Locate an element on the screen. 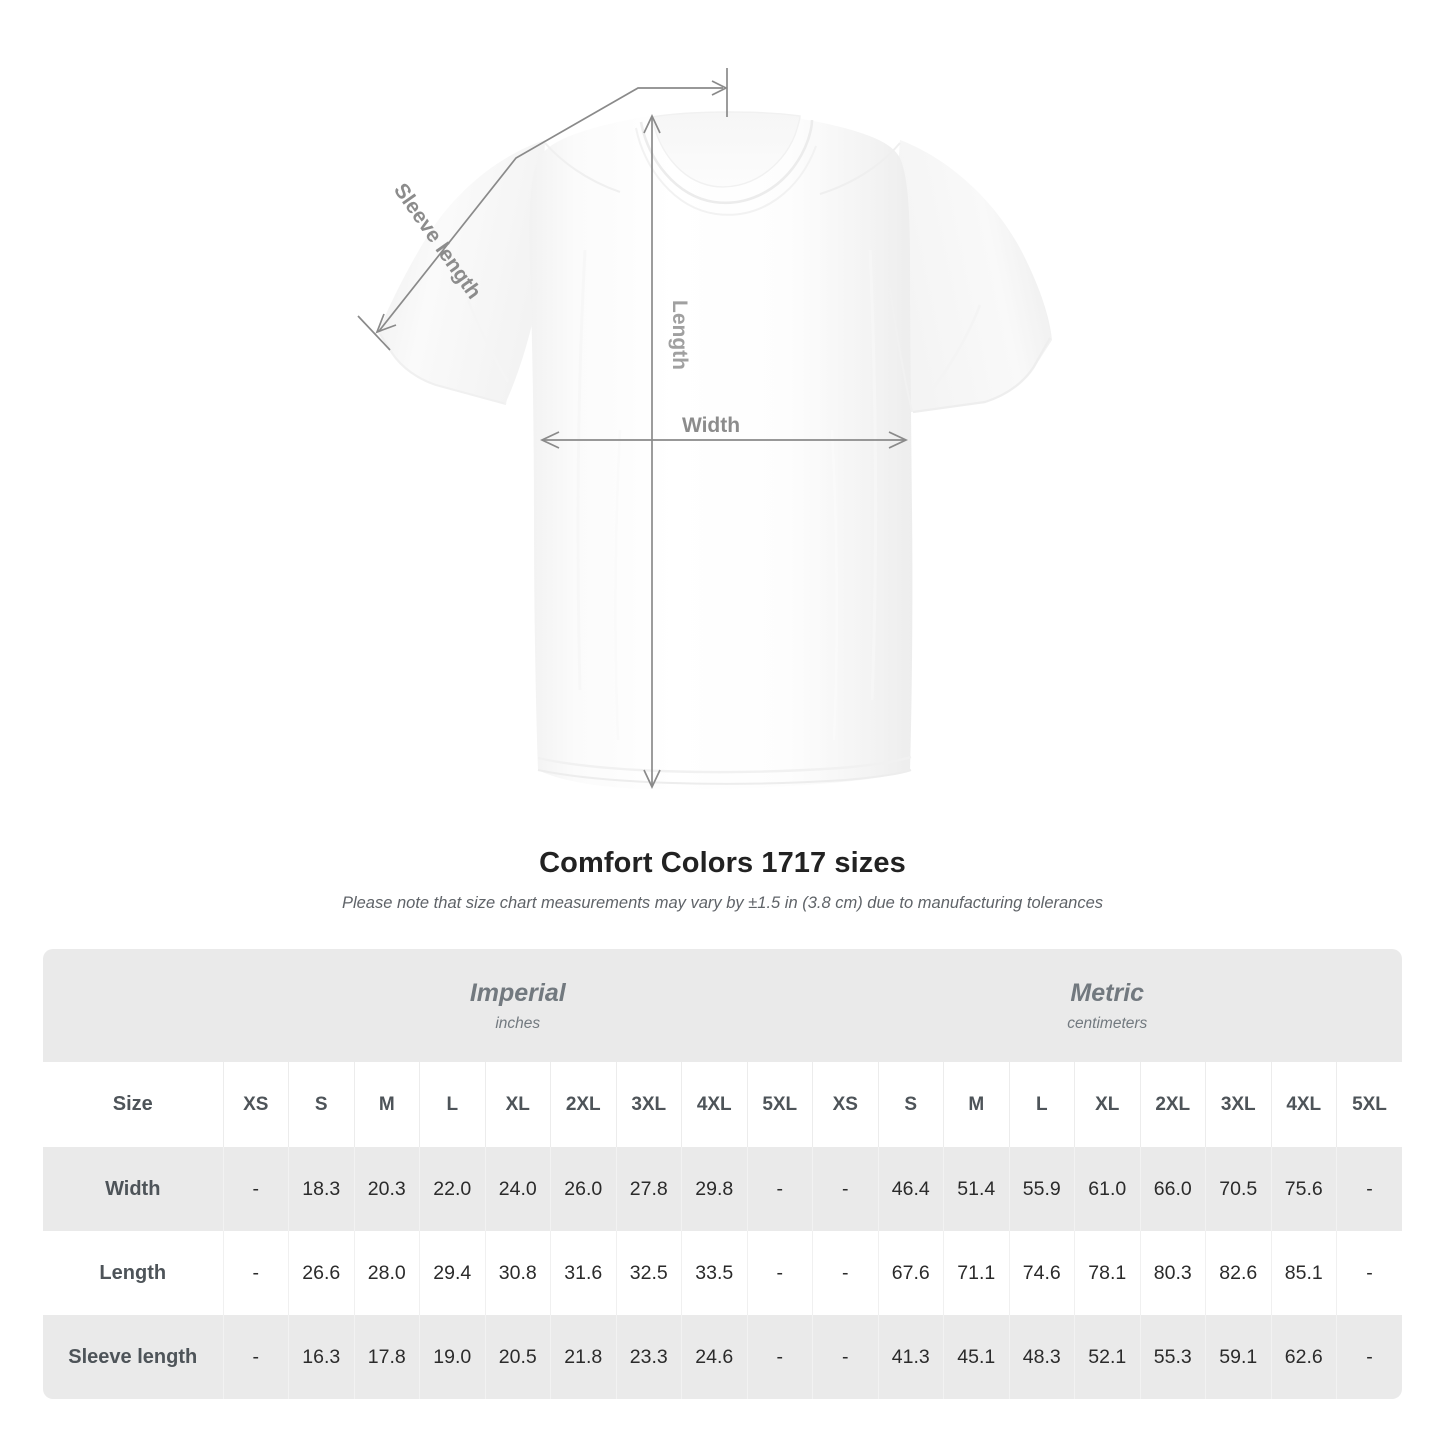 This screenshot has width=1445, height=1445. unit-group-imperial: Imperial inches is located at coordinates (518, 1005).